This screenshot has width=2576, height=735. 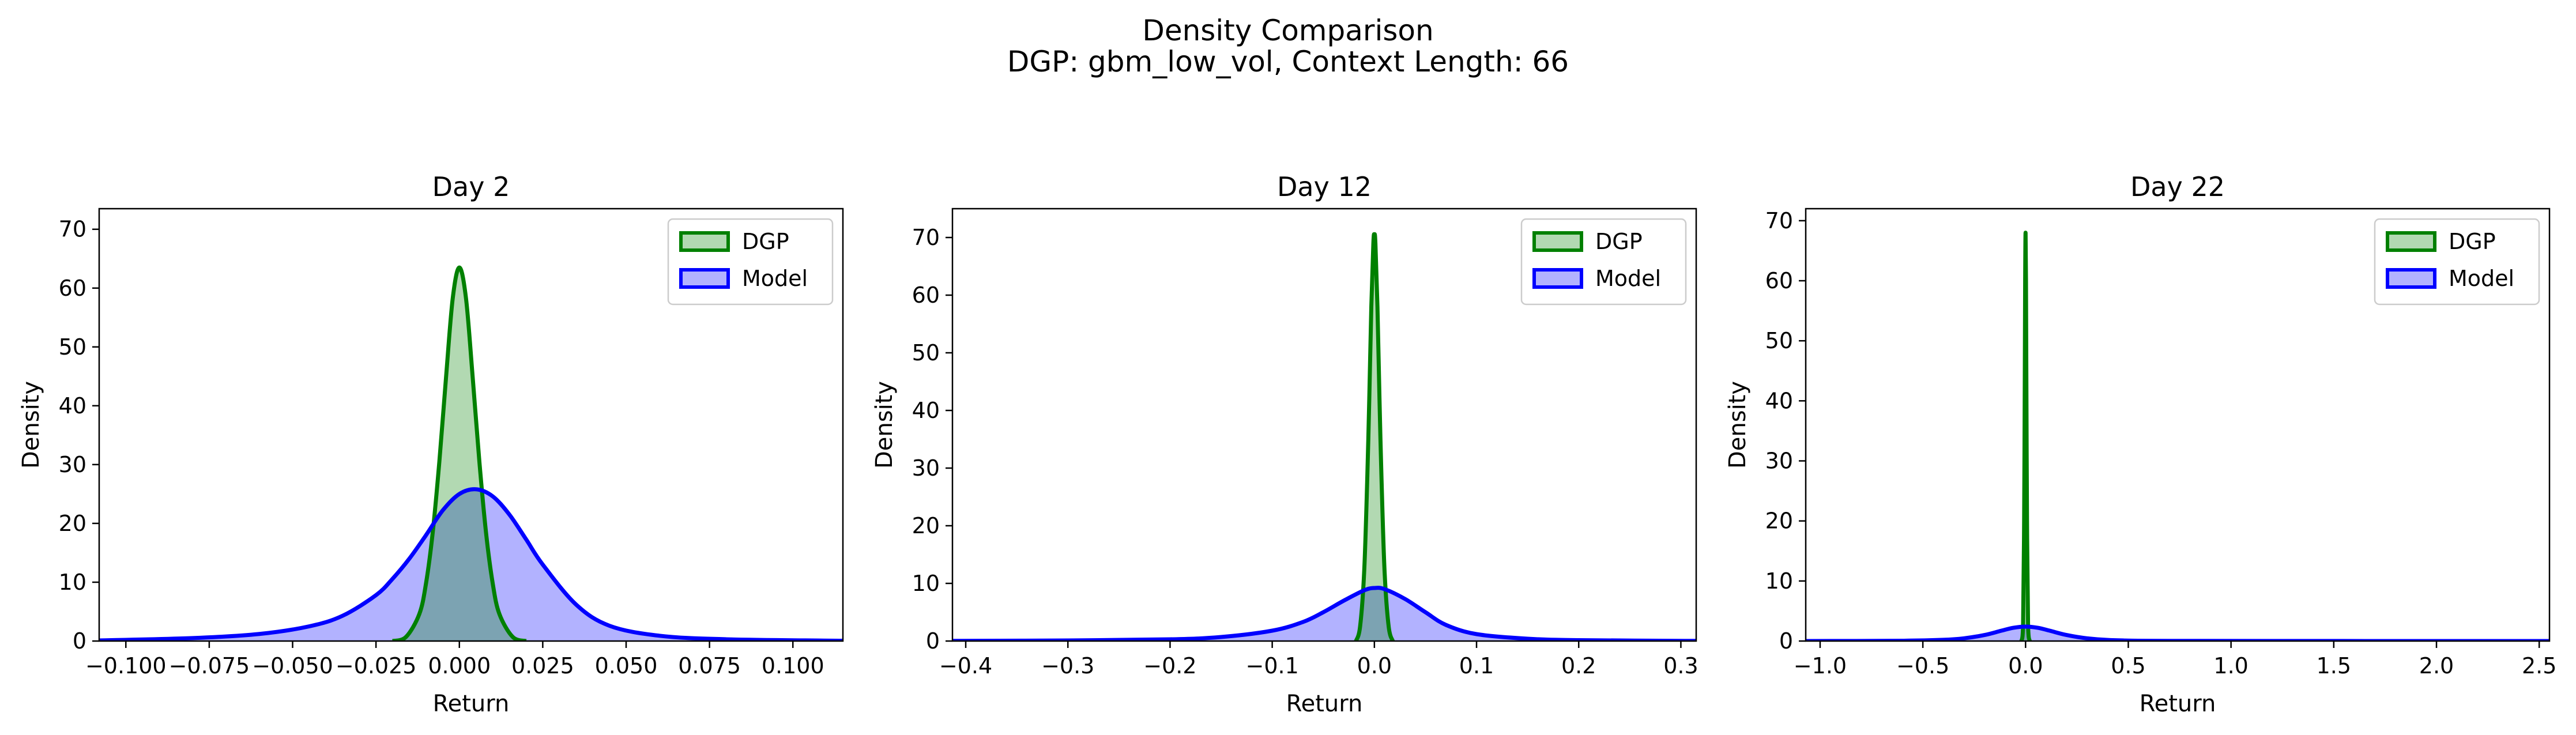 I want to click on x-tick-label: 0.5, so click(x=2128, y=666).